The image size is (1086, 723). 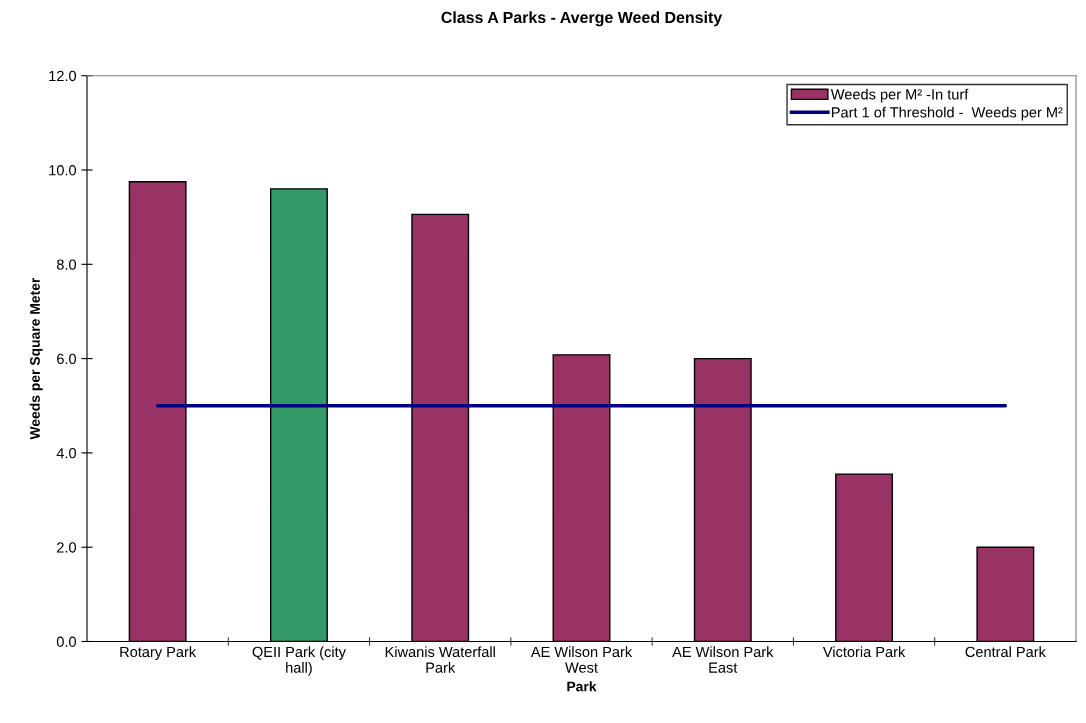 I want to click on y-tick-label: 12.0, so click(x=63, y=76).